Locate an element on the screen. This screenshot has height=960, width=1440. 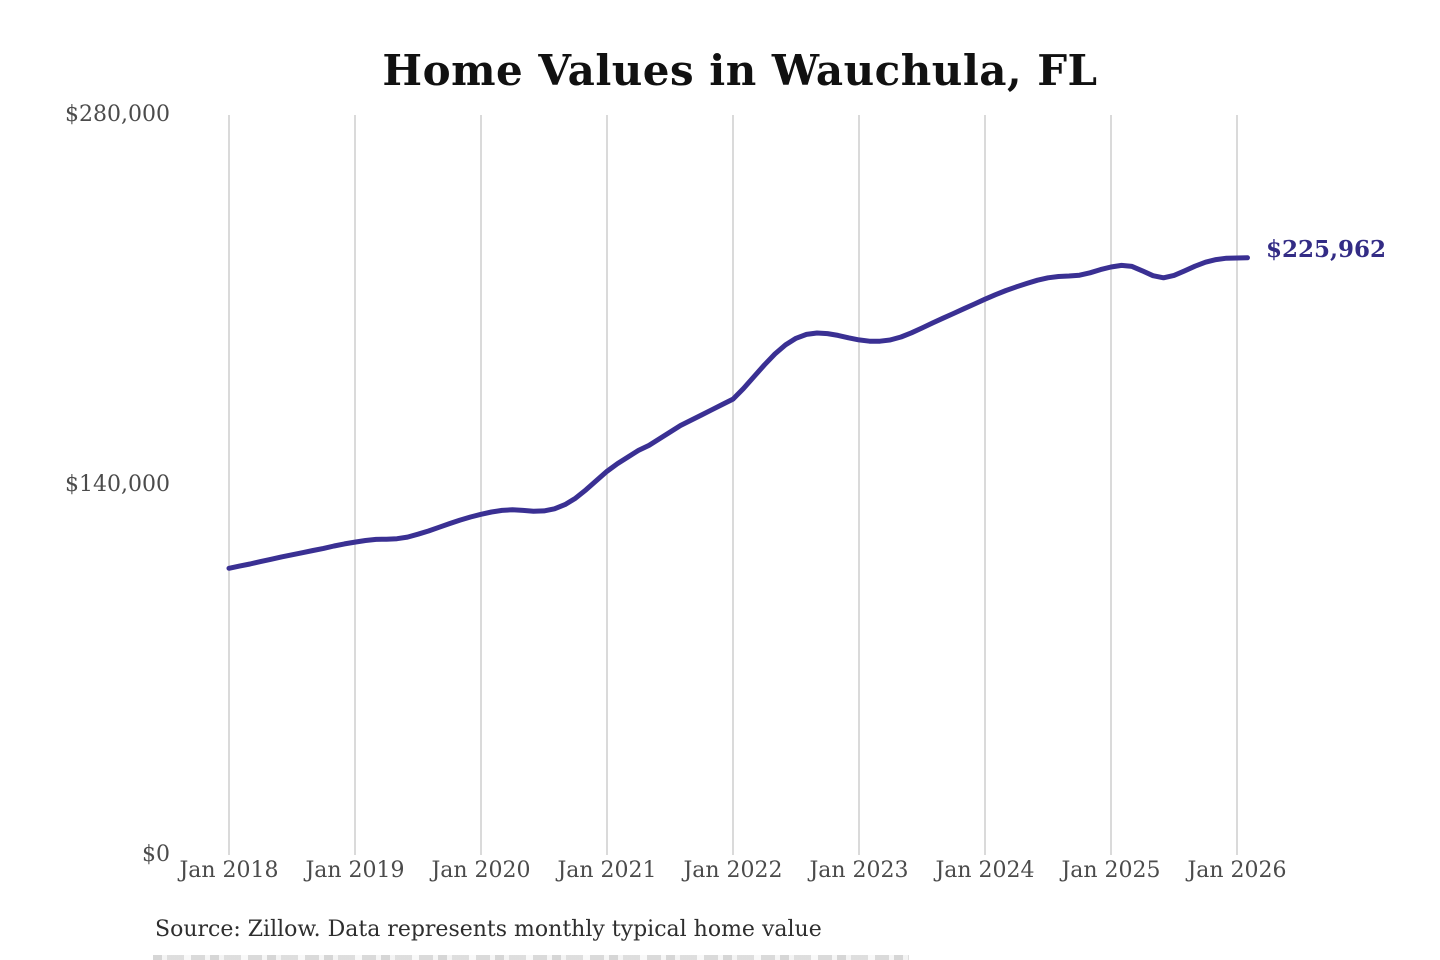
x-tick-label: Jan 2024 is located at coordinates (985, 870).